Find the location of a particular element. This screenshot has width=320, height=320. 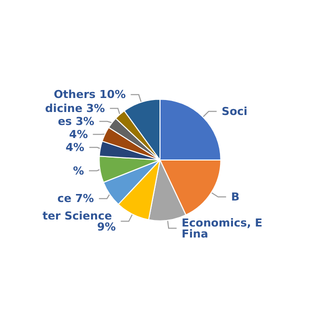

data-label: % is located at coordinates (78, 171).